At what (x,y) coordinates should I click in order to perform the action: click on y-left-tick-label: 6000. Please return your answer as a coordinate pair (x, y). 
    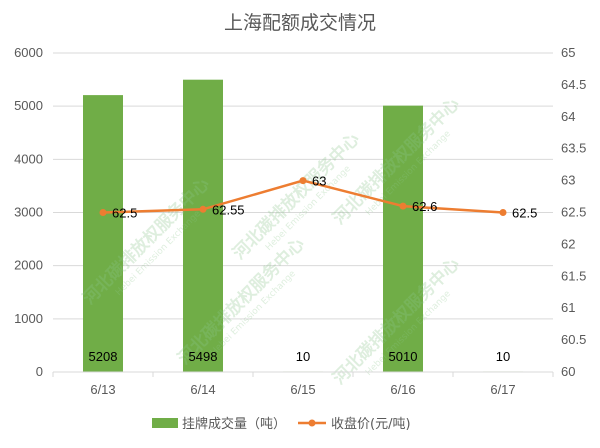
    Looking at the image, I should click on (28, 52).